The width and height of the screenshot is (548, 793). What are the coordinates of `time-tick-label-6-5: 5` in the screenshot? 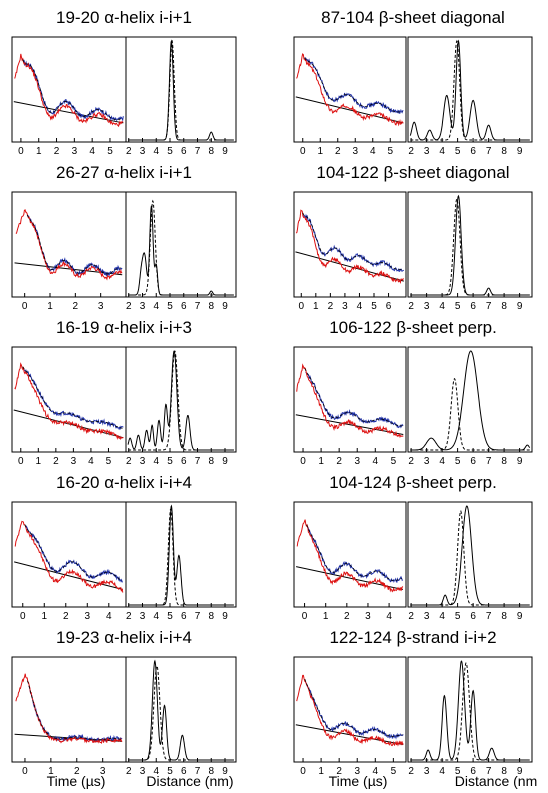 It's located at (394, 461).